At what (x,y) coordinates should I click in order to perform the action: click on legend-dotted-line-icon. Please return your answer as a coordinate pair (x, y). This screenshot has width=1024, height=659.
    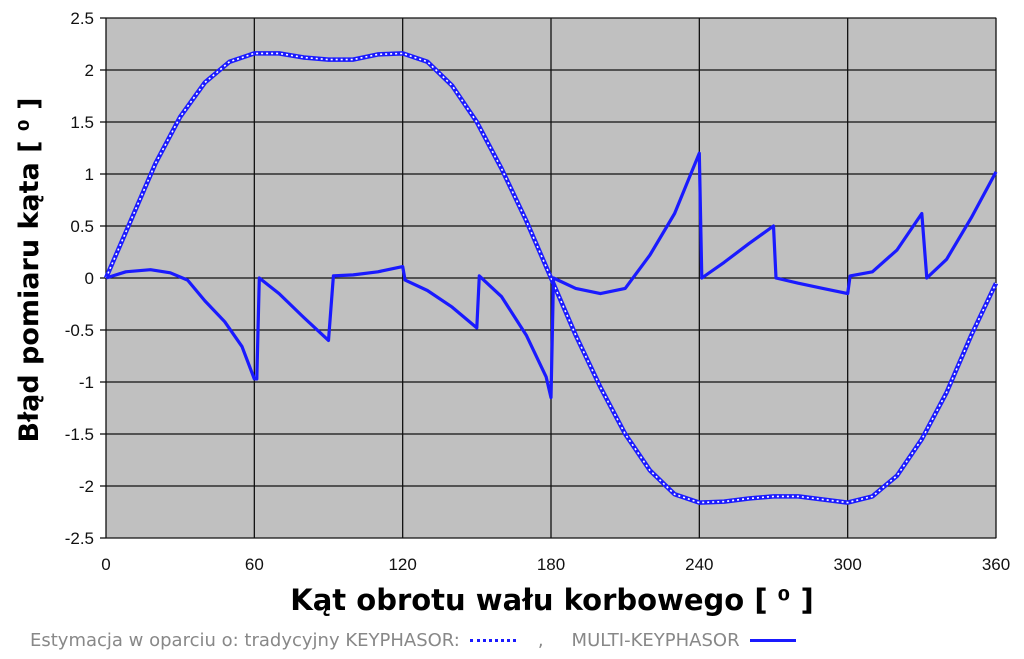
    Looking at the image, I should click on (492, 640).